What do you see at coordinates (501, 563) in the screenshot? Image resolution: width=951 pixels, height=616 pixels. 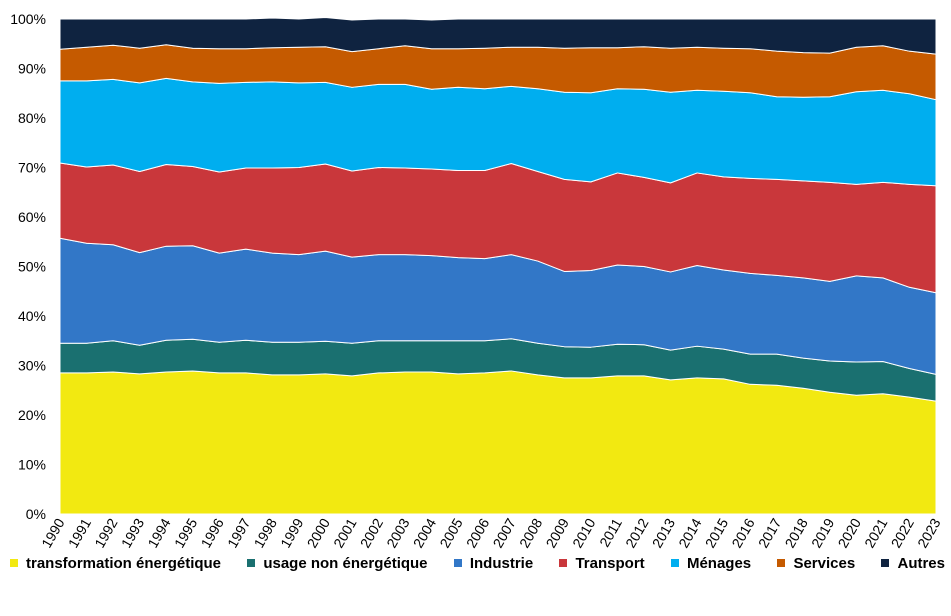 I see `legend-label: Industrie` at bounding box center [501, 563].